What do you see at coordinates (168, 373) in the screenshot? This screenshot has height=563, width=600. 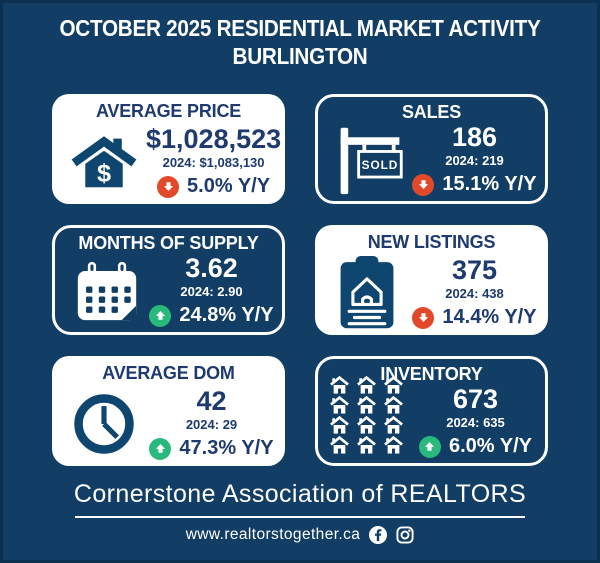 I see `card-title: AVERAGE DOM` at bounding box center [168, 373].